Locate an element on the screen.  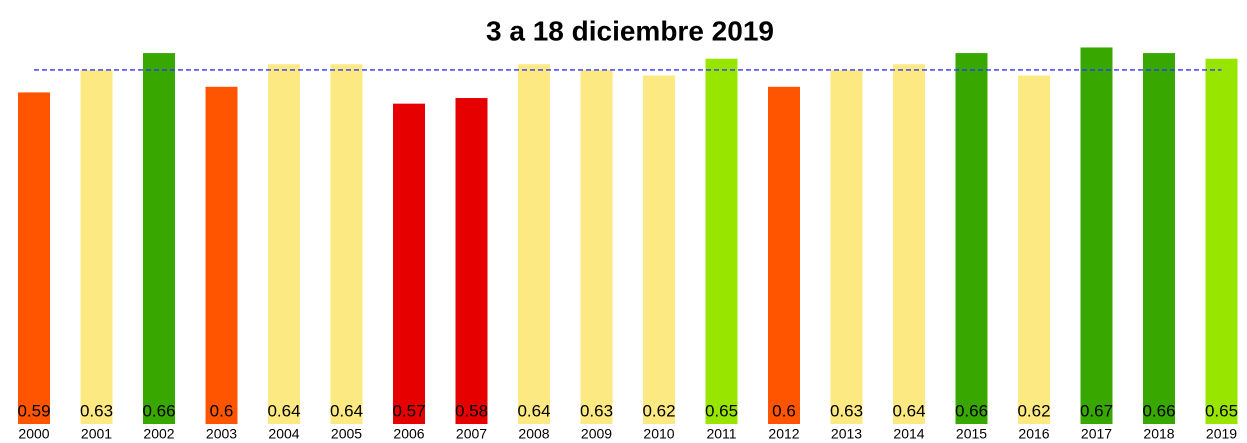
x-tick-label: 2005 is located at coordinates (346, 434).